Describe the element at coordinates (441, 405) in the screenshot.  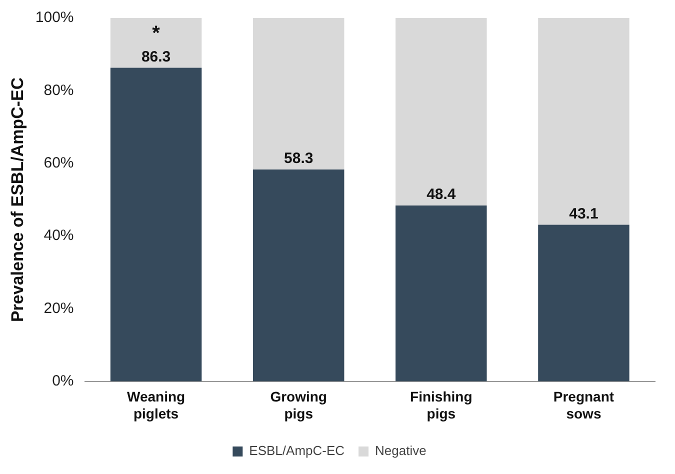
I see `x-tick-label: Finishing pigs` at that location.